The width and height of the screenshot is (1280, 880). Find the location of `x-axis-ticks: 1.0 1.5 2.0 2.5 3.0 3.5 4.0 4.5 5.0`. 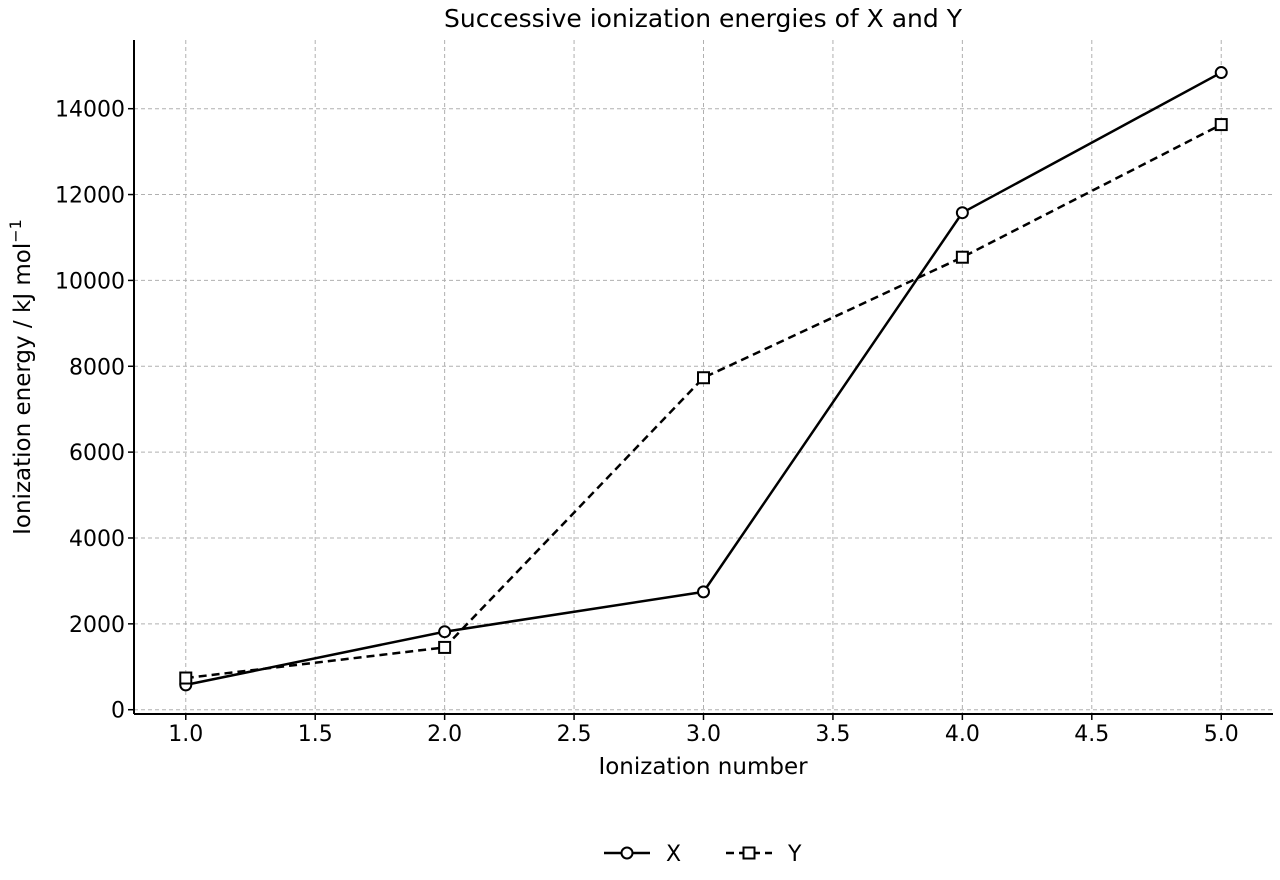

x-axis-ticks: 1.0 1.5 2.0 2.5 3.0 3.5 4.0 4.5 5.0 is located at coordinates (703, 730).